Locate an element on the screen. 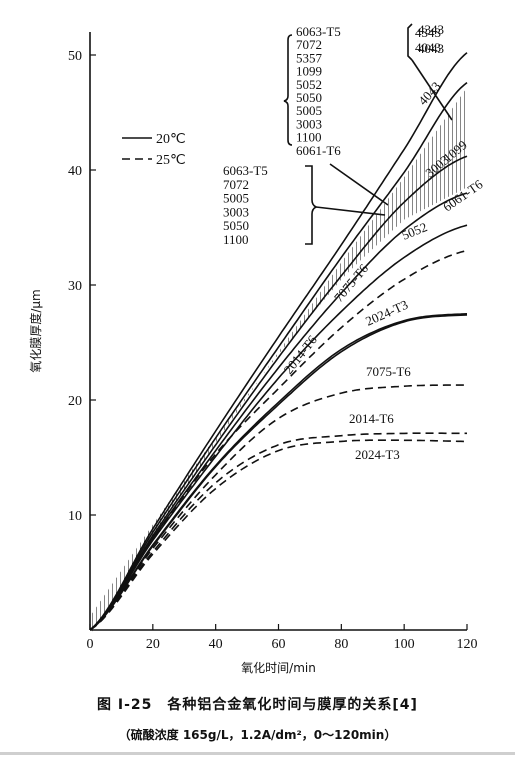 This screenshot has height=760, width=515. x-tick-label: 40 is located at coordinates (216, 644).